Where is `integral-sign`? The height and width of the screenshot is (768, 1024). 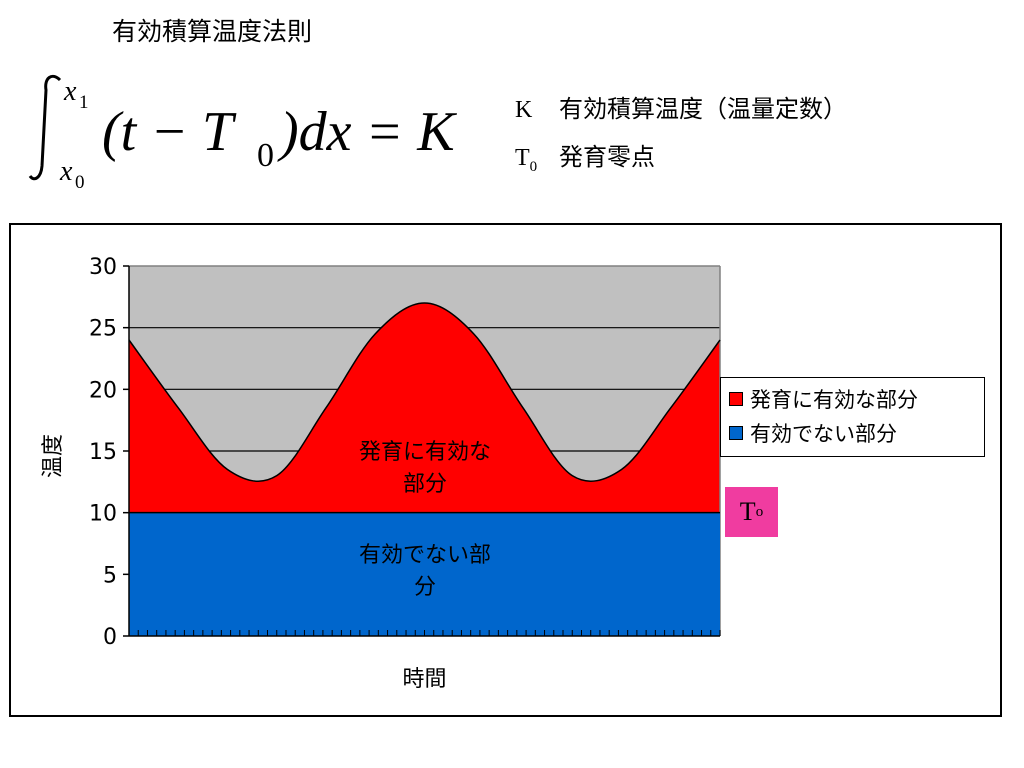 integral-sign is located at coordinates (45, 127).